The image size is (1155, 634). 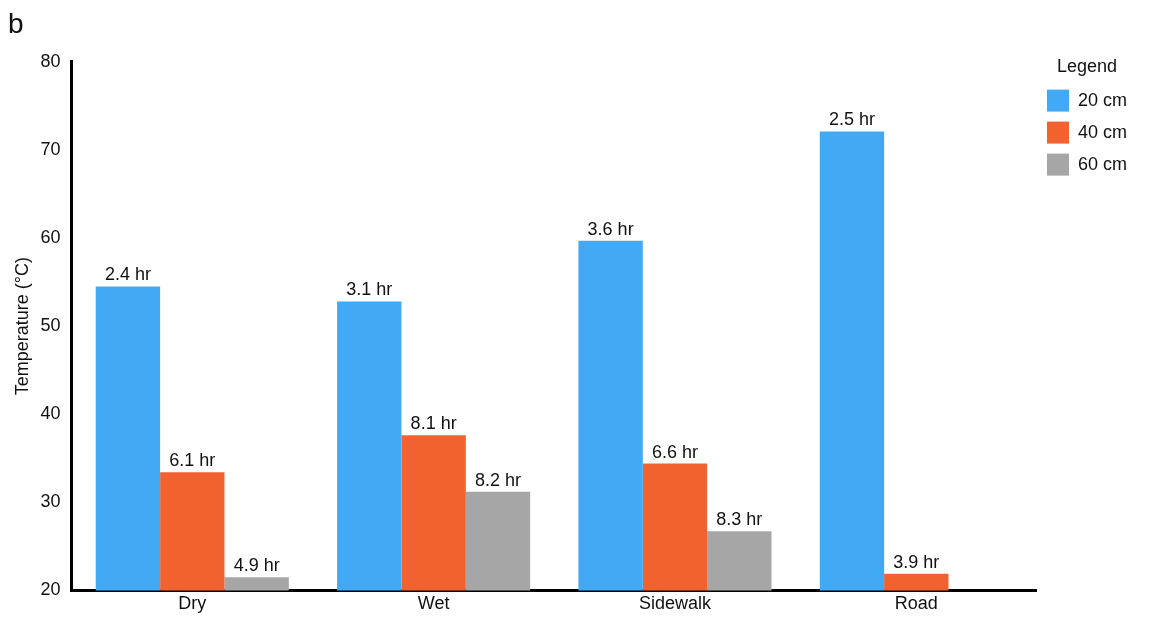 I want to click on x-tick-label: Dry, so click(x=192, y=603).